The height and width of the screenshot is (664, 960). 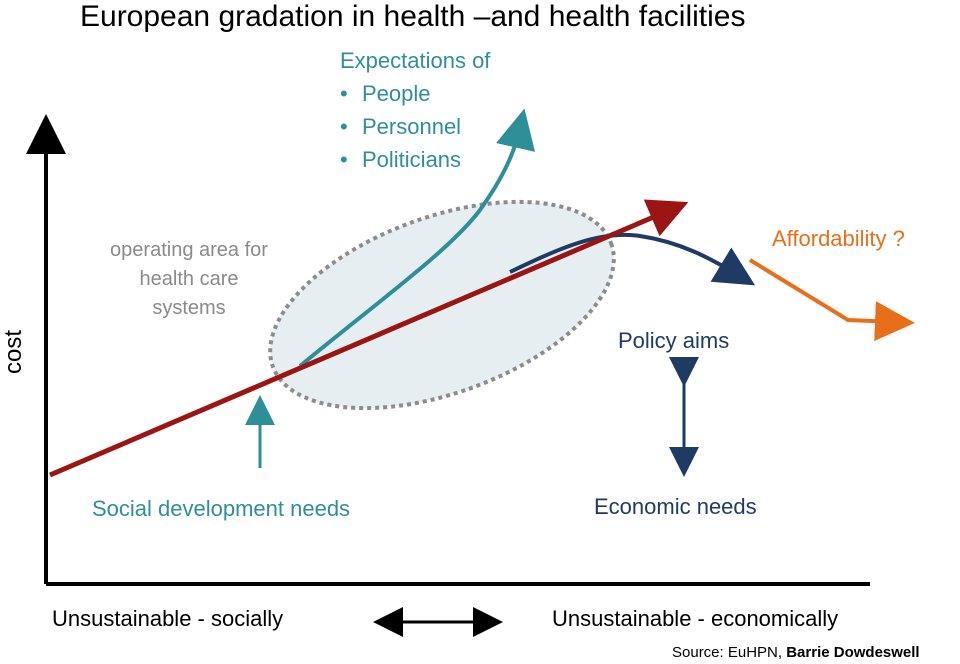 I want to click on economic-needs-label: Economic needs, so click(x=675, y=506).